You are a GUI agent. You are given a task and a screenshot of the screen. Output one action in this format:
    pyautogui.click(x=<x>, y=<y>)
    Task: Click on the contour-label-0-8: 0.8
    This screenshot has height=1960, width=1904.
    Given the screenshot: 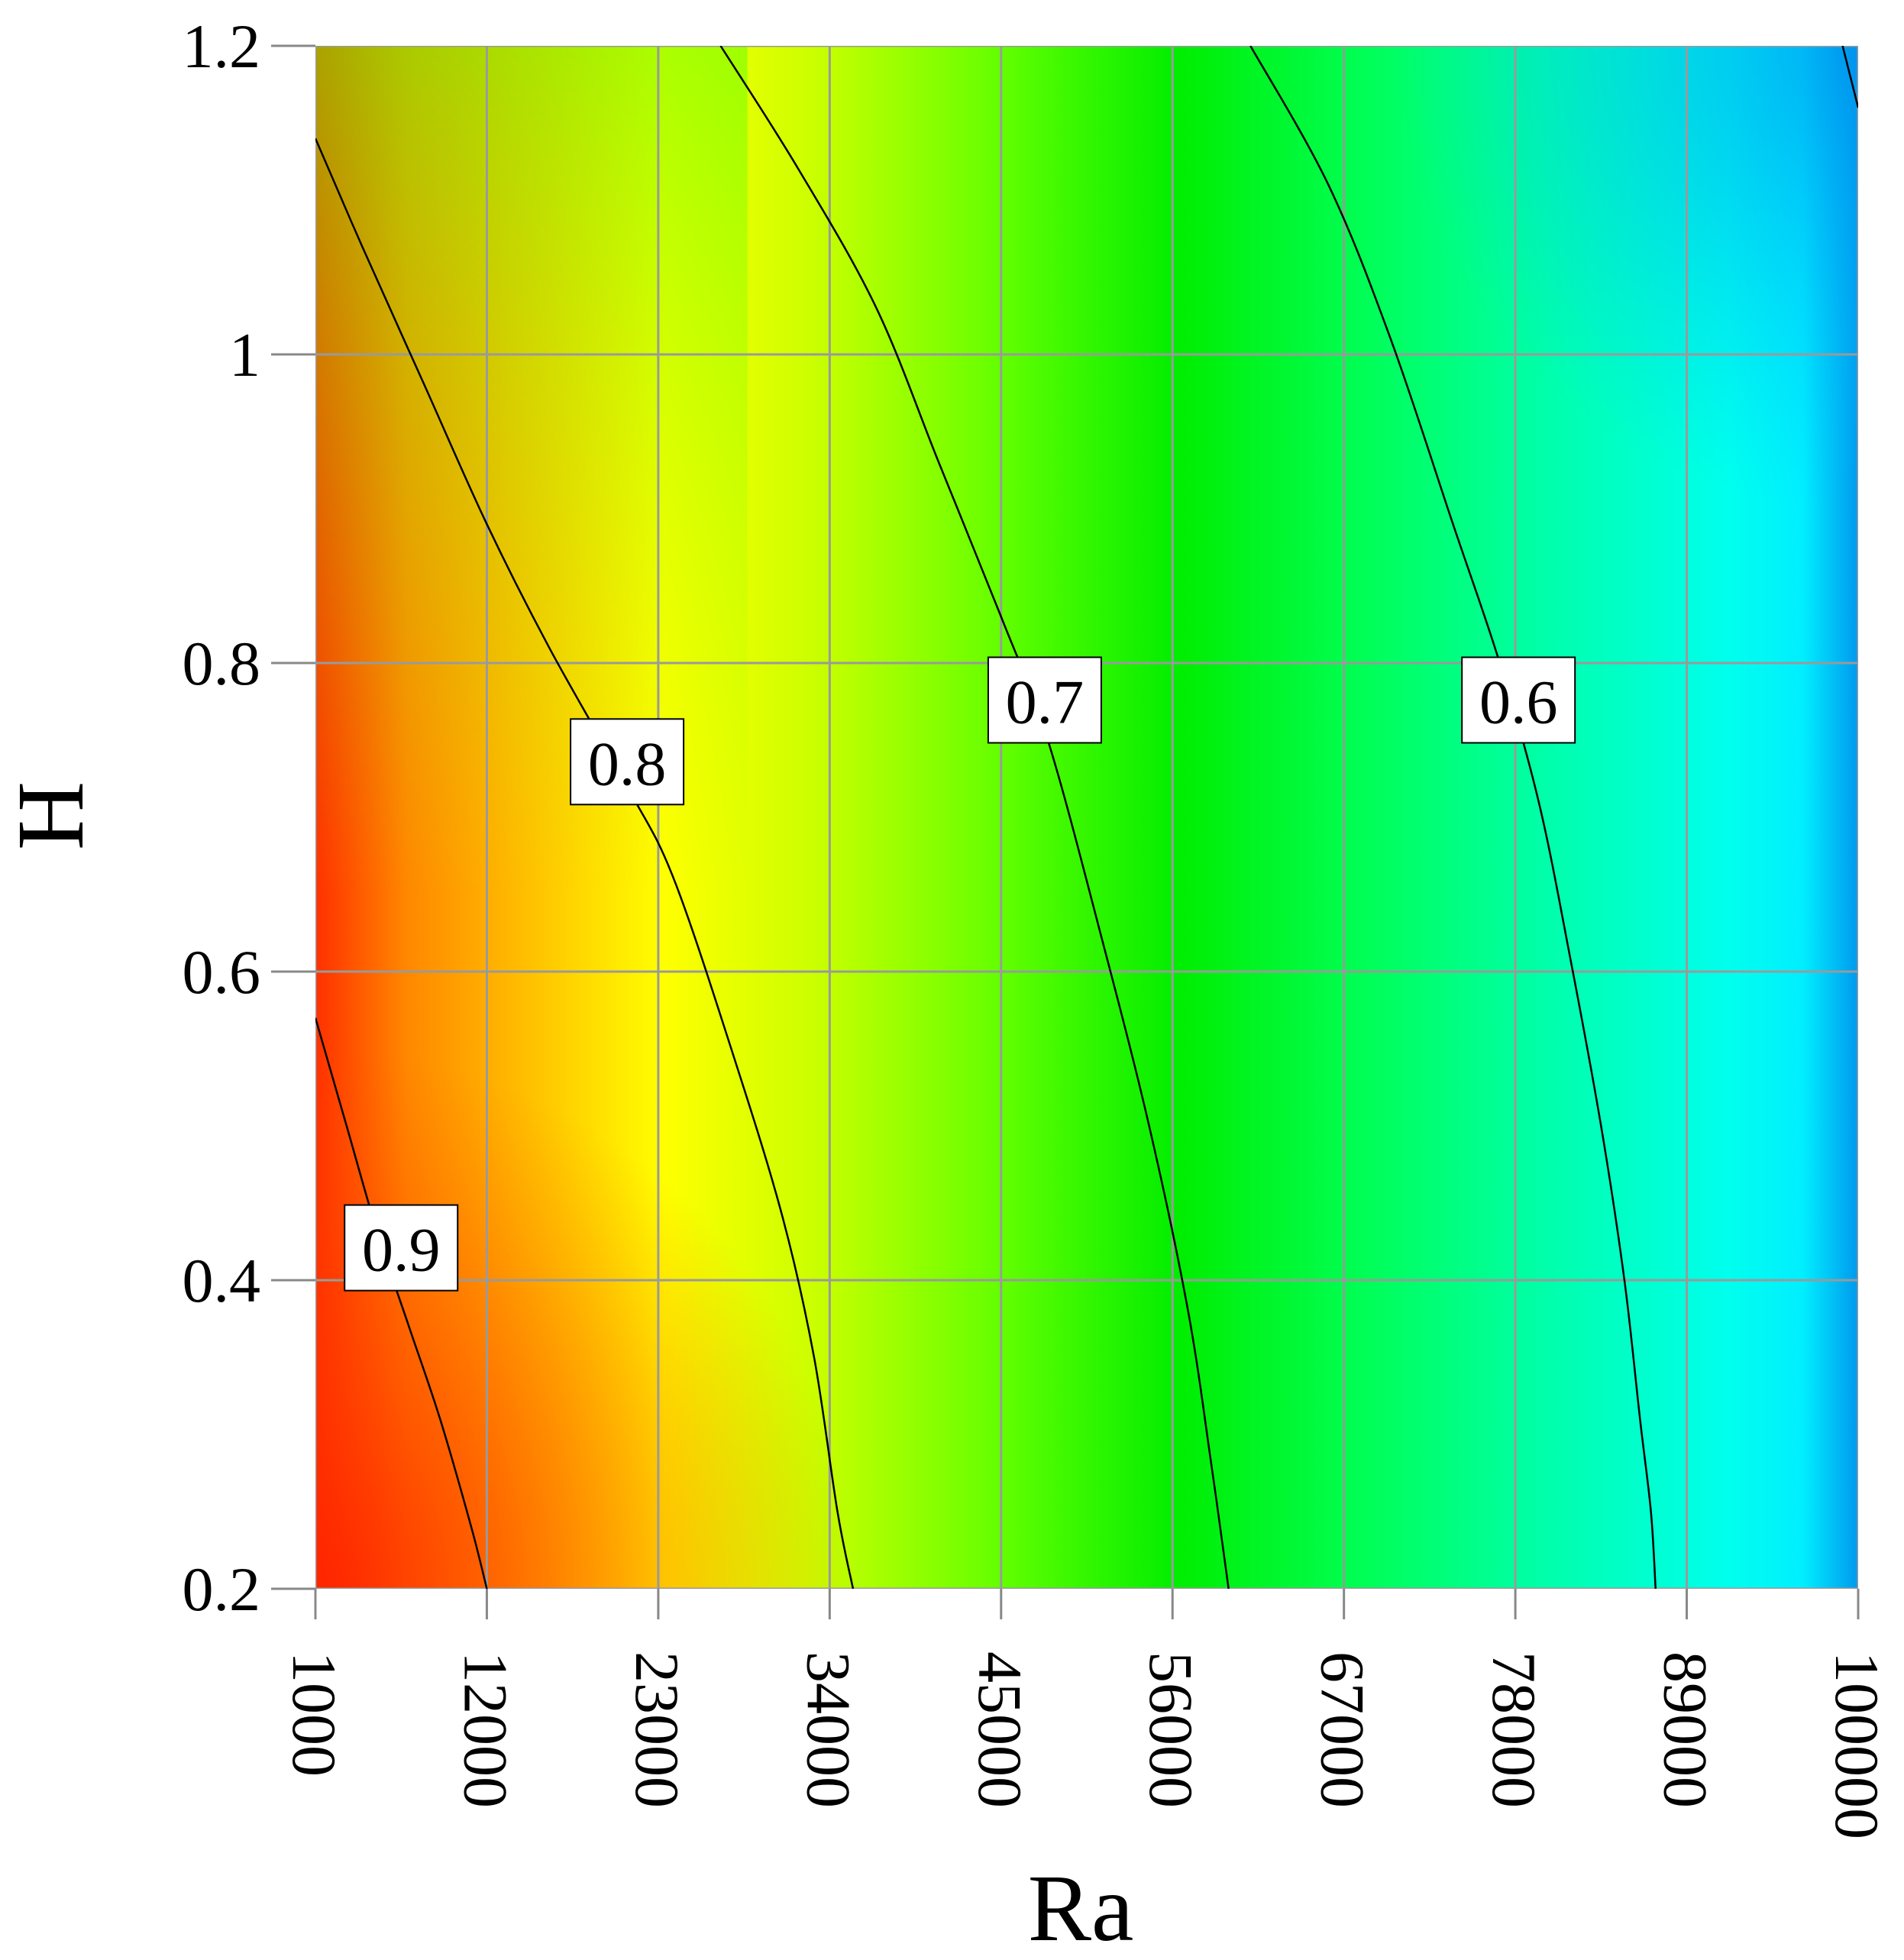 What is the action you would take?
    pyautogui.click(x=628, y=762)
    